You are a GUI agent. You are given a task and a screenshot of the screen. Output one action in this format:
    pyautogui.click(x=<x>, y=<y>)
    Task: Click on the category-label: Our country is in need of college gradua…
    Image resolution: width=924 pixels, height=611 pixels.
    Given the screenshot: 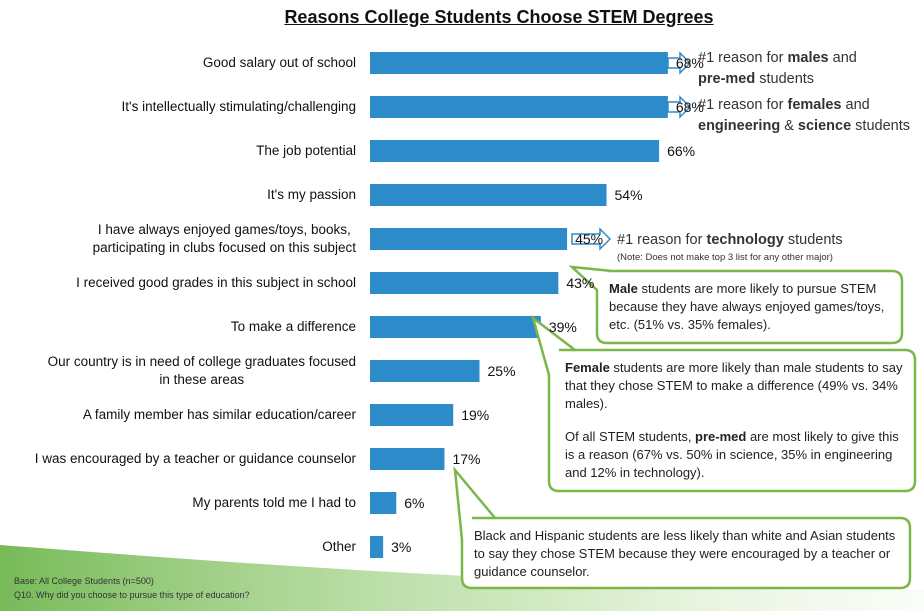 What is the action you would take?
    pyautogui.click(x=201, y=370)
    